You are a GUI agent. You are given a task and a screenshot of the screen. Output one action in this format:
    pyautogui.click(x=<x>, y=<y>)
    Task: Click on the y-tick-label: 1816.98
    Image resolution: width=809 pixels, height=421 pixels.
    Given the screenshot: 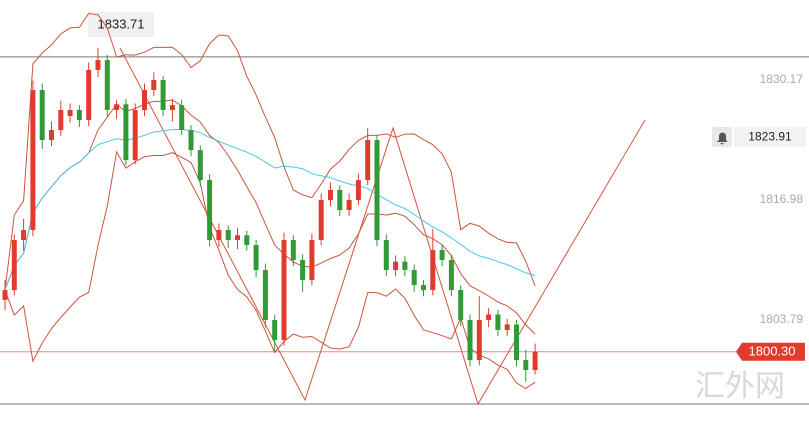 What is the action you would take?
    pyautogui.click(x=782, y=199)
    